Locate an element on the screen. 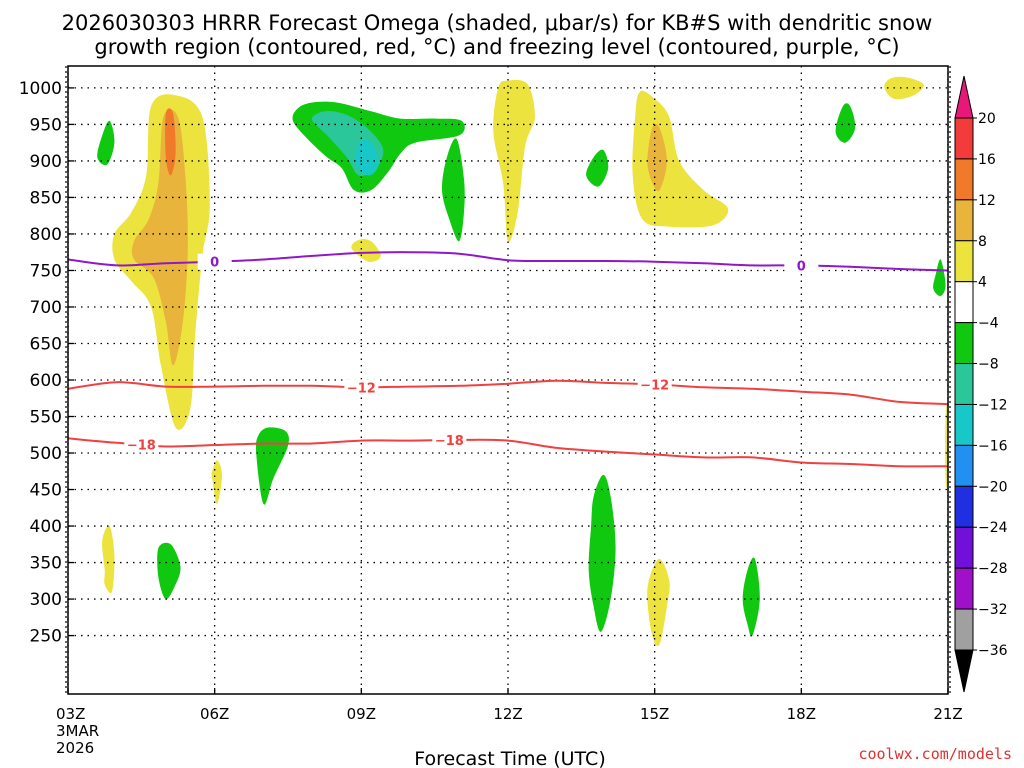  y-tick-label: 850 is located at coordinates (46, 198).